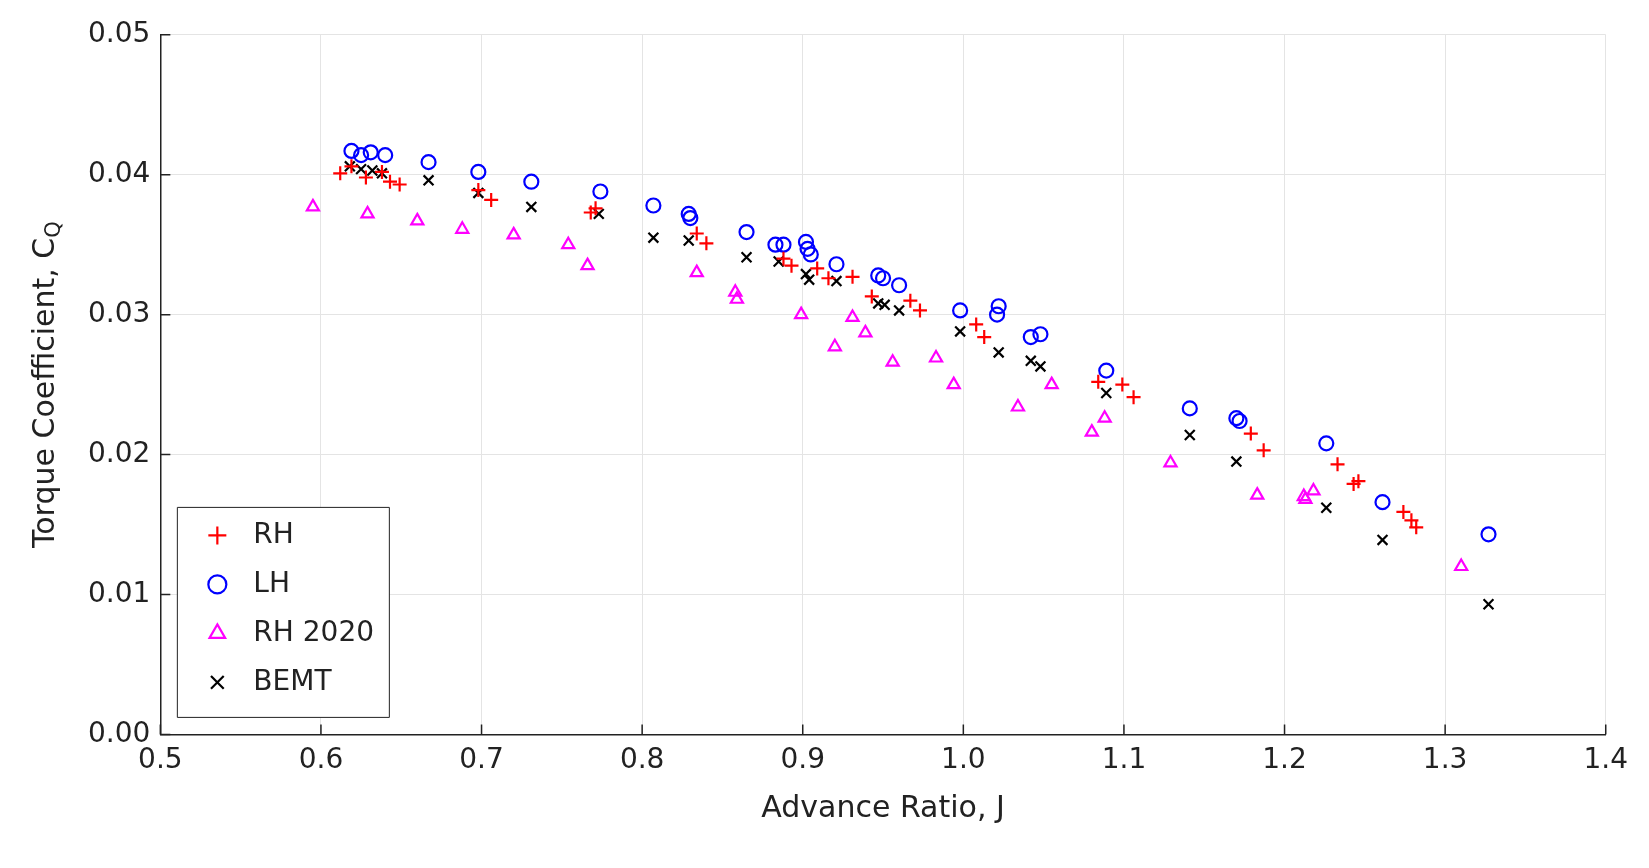  What do you see at coordinates (119, 592) in the screenshot?
I see `y-tick-label: 0.01` at bounding box center [119, 592].